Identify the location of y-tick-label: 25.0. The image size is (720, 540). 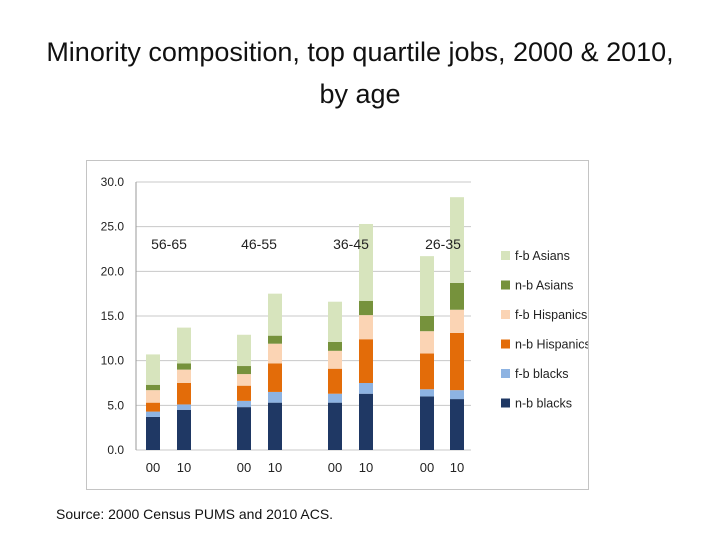
(113, 227).